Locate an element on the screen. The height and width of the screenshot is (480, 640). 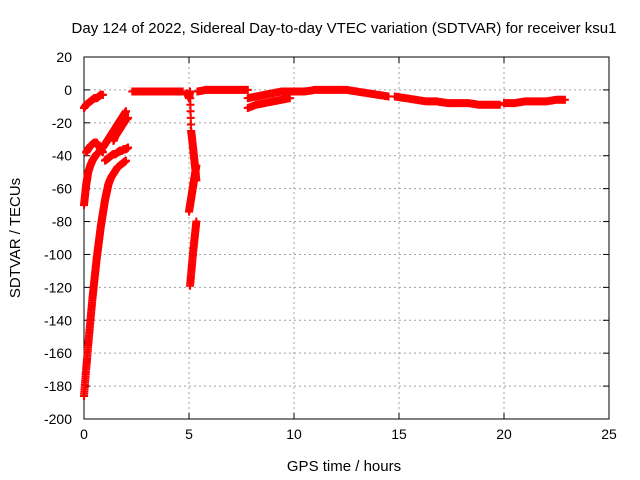
y-tick-label: -80 is located at coordinates (62, 222).